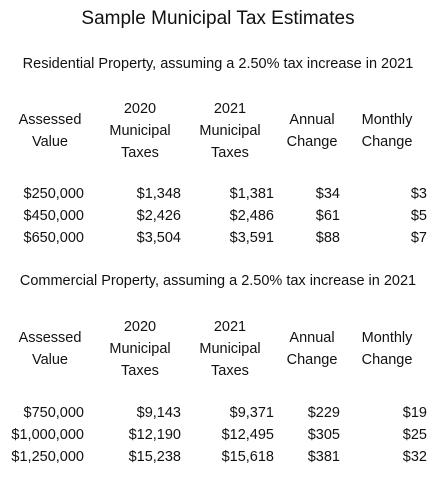  What do you see at coordinates (251, 216) in the screenshot?
I see `tax-2021-cell: $2,486` at bounding box center [251, 216].